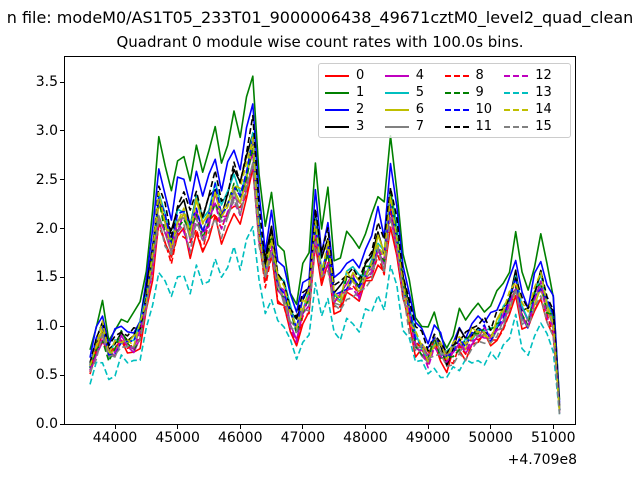 The image size is (640, 480). I want to click on legend-entry-1: 1, so click(355, 92).